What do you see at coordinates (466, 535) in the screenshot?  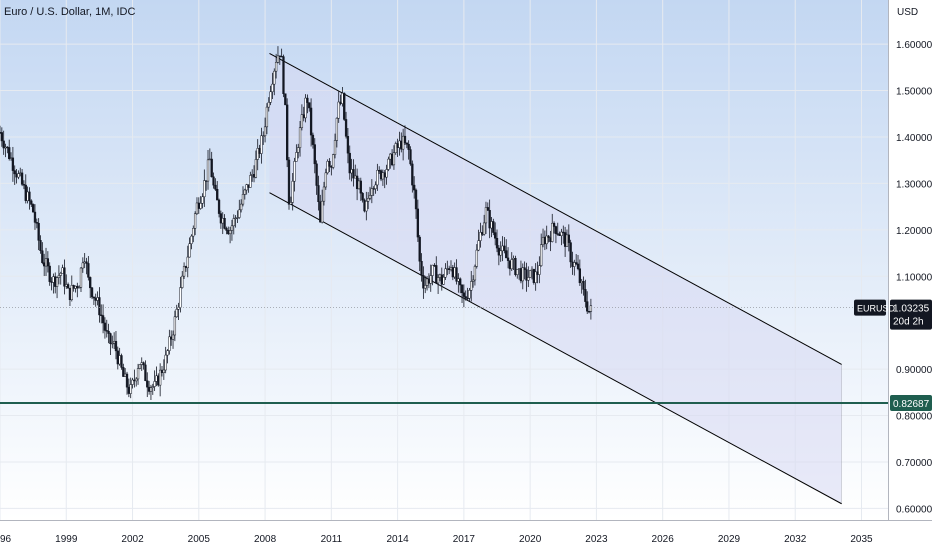 I see `time-axis-panel` at bounding box center [466, 535].